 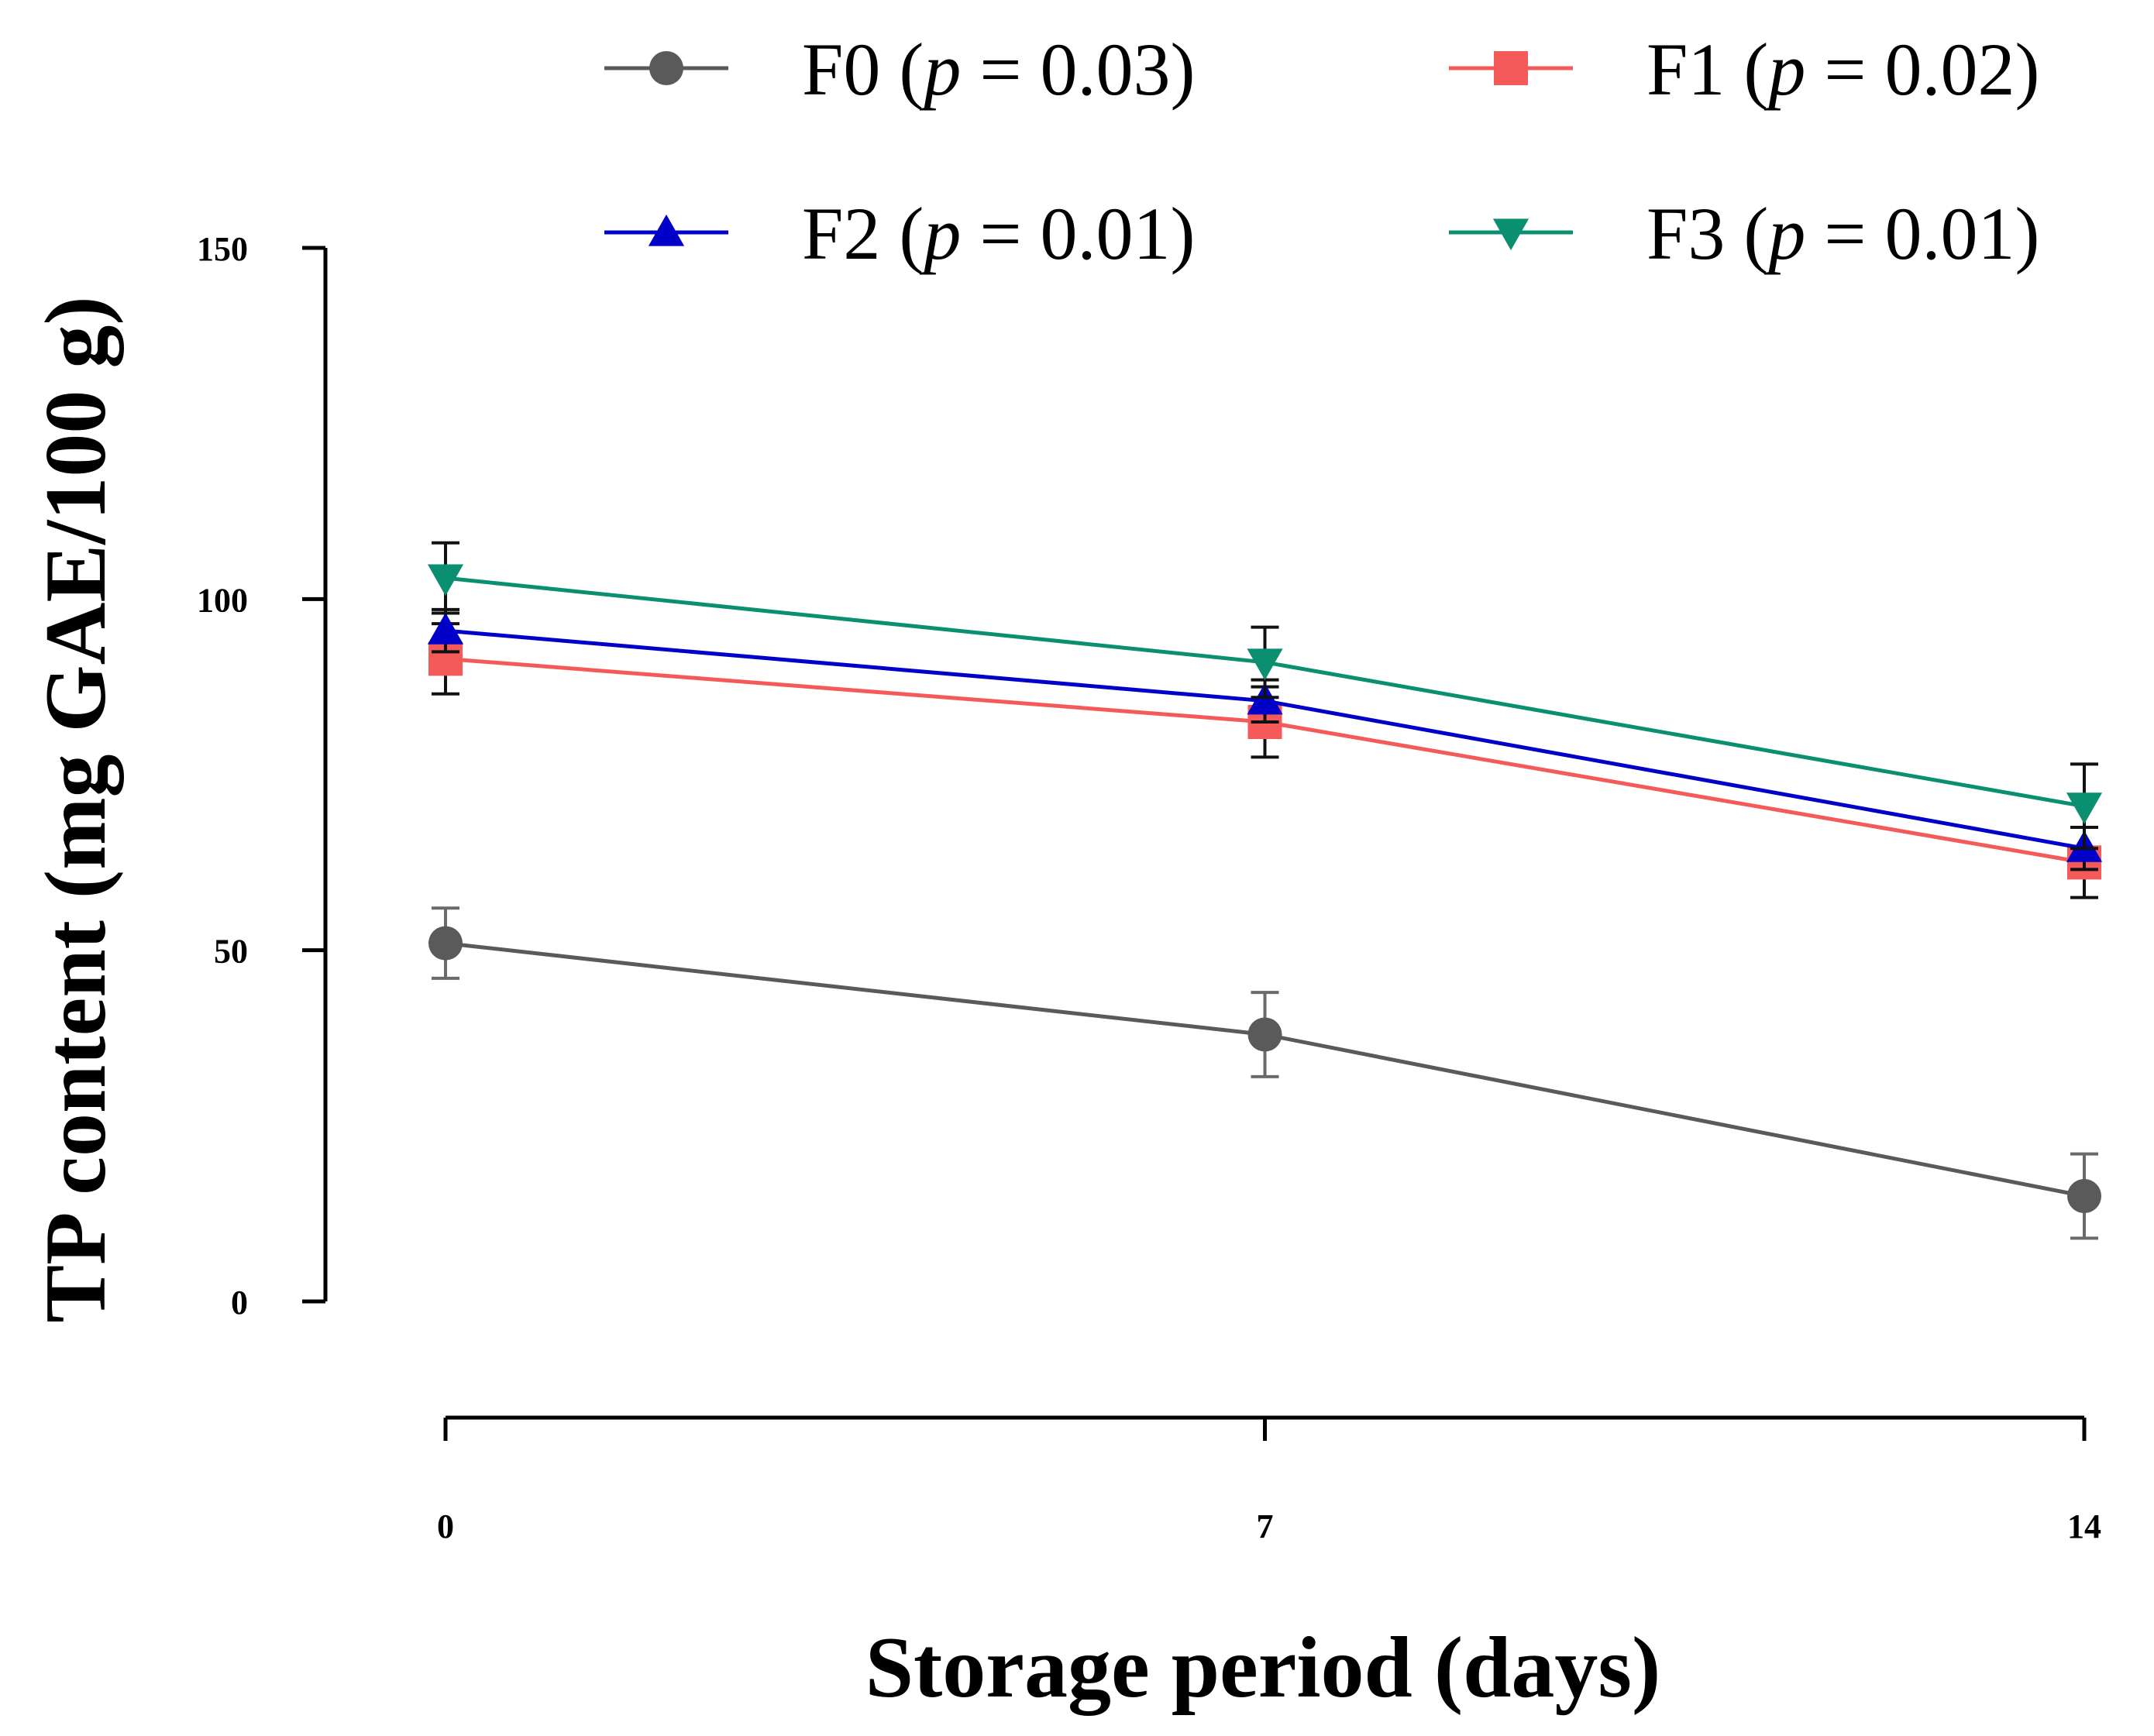 What do you see at coordinates (222, 249) in the screenshot?
I see `y-tick-label: 150` at bounding box center [222, 249].